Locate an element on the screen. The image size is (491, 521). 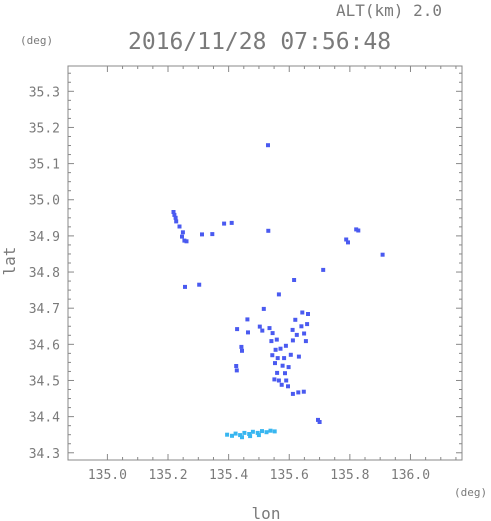
y-tick-label-0: 34.3 is located at coordinates (44, 454).